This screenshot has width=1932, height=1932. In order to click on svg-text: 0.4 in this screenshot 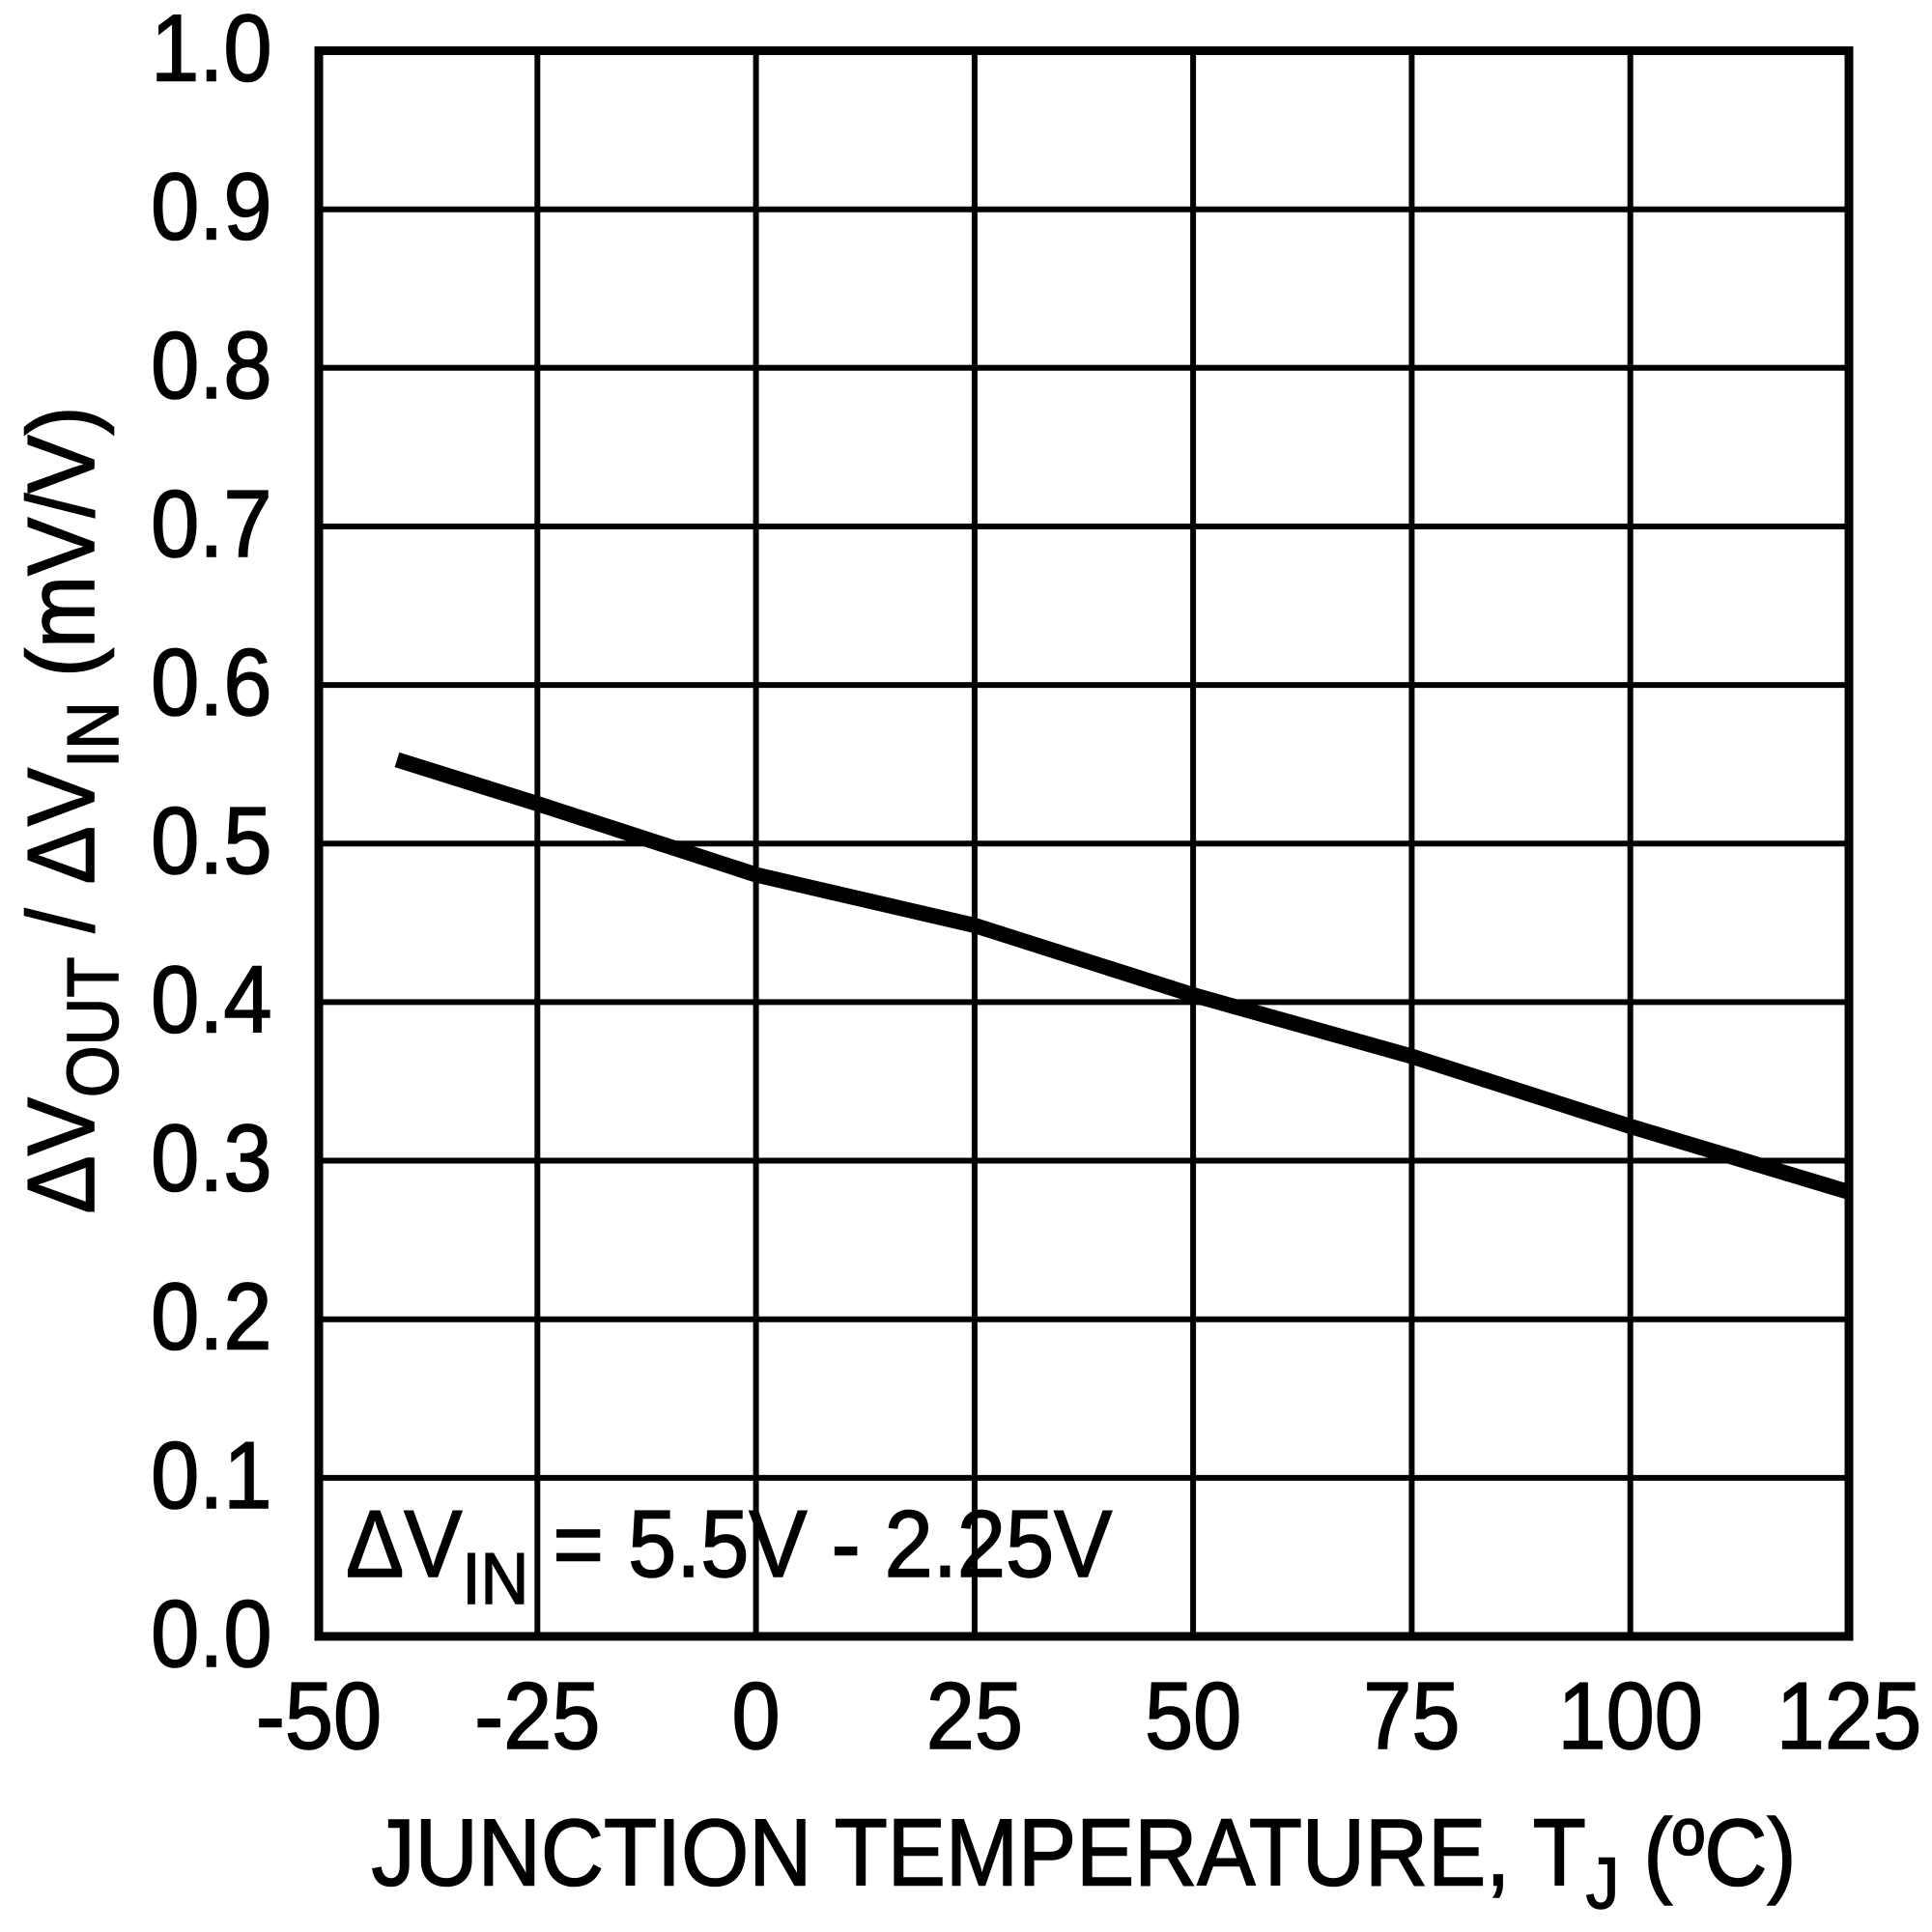, I will do `click(211, 999)`.